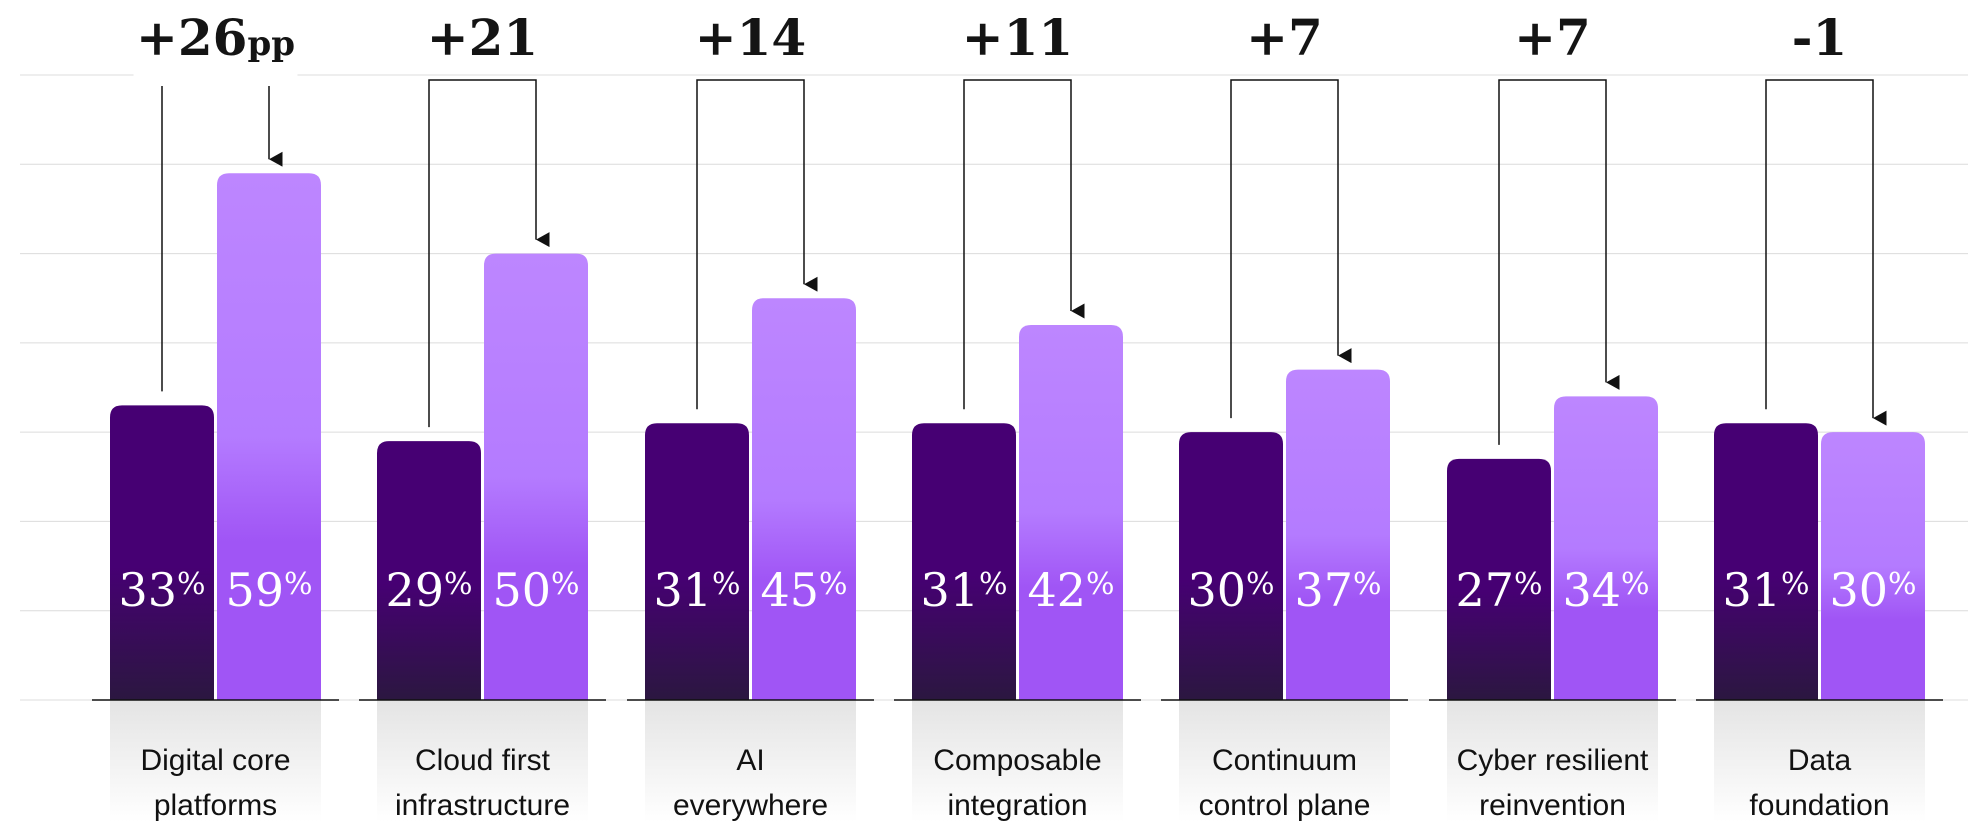 This screenshot has width=1968, height=822. What do you see at coordinates (1230, 590) in the screenshot?
I see `value-label-before: 30%` at bounding box center [1230, 590].